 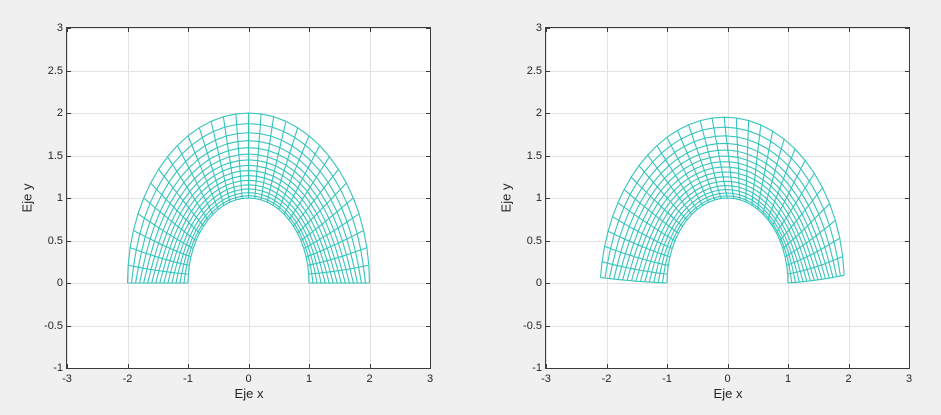 What do you see at coordinates (667, 379) in the screenshot?
I see `right-x-tick-label: -1` at bounding box center [667, 379].